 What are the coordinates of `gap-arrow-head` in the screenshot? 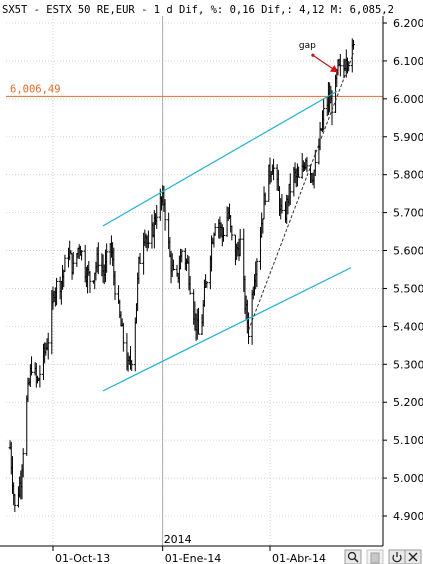 It's located at (333, 69).